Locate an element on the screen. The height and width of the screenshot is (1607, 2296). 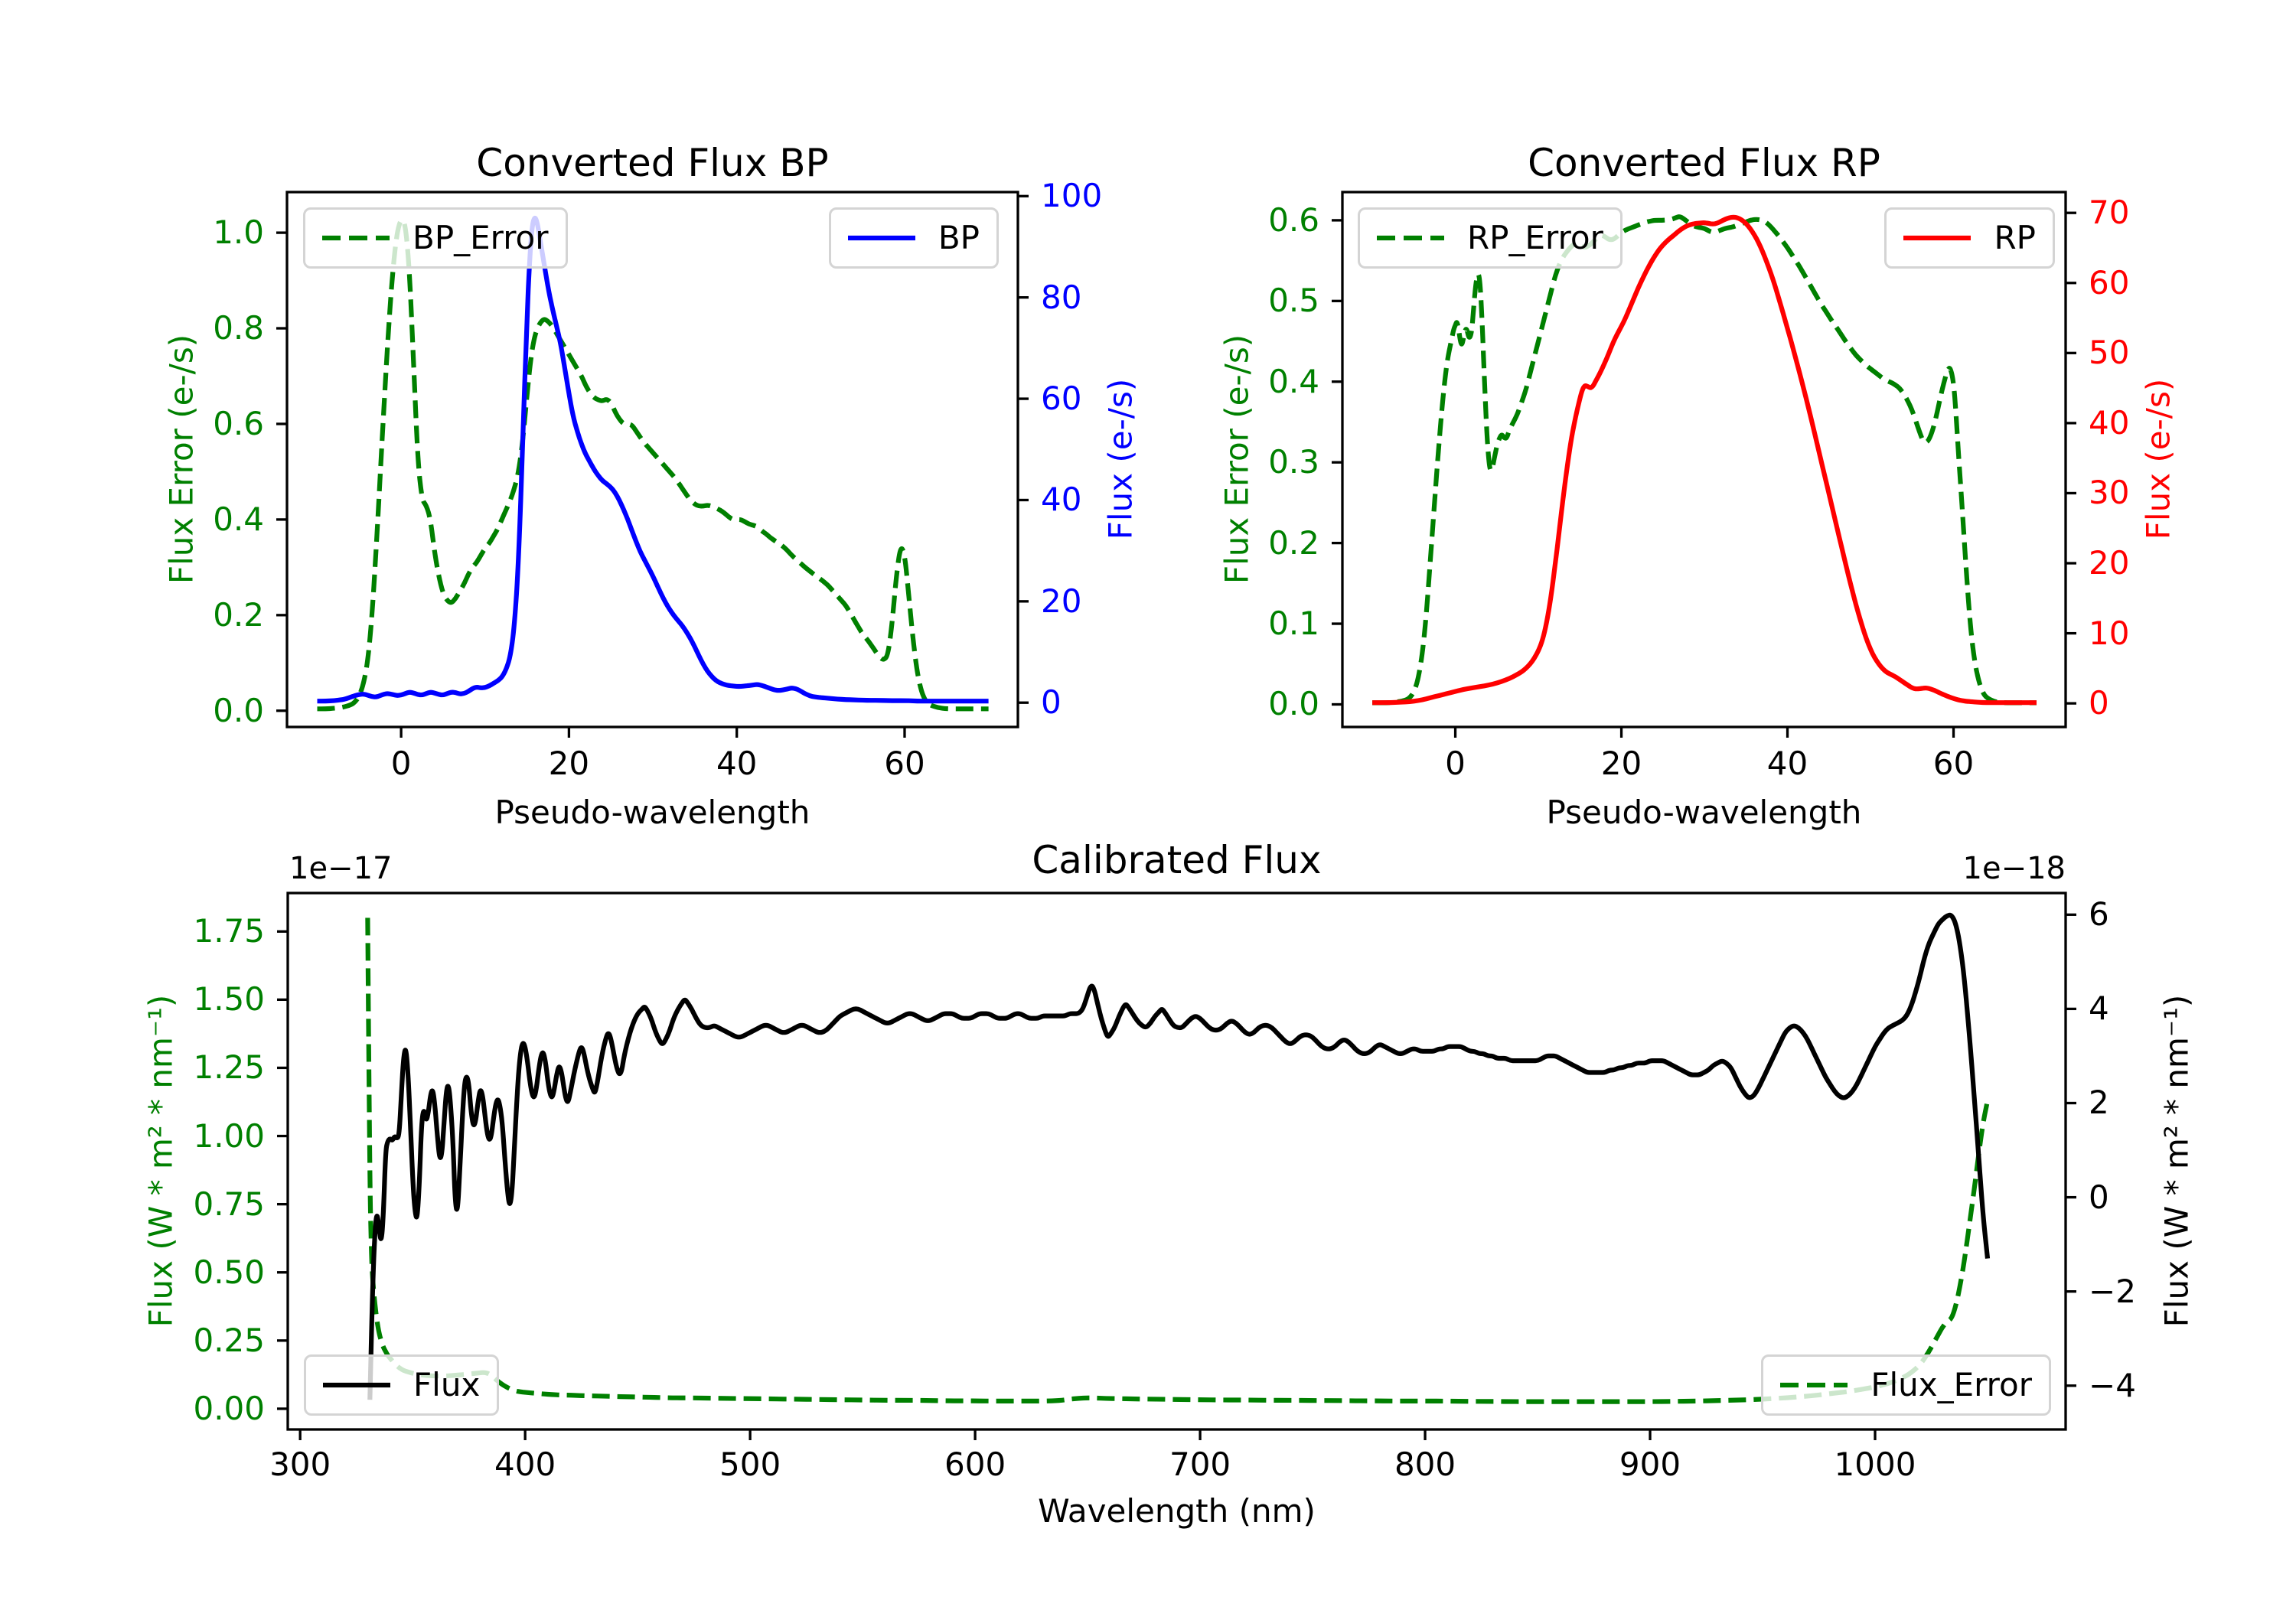
y-tick-label-right: 80 is located at coordinates (1061, 297).